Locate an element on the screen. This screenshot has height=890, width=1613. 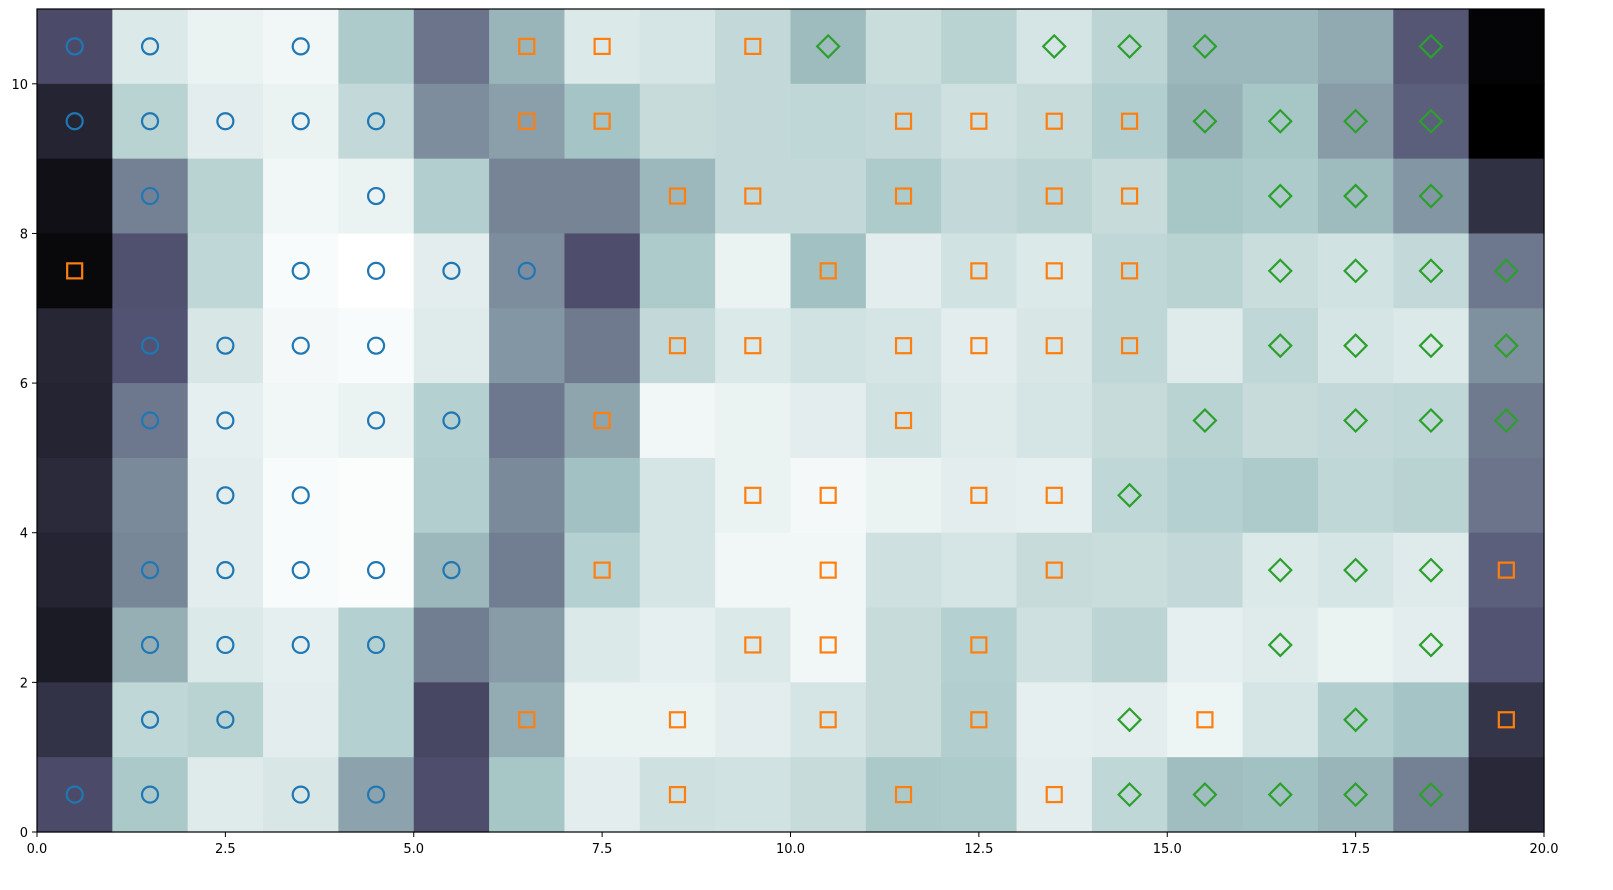
y-axis: 0 2 4 6 8 10 is located at coordinates (24, 459).